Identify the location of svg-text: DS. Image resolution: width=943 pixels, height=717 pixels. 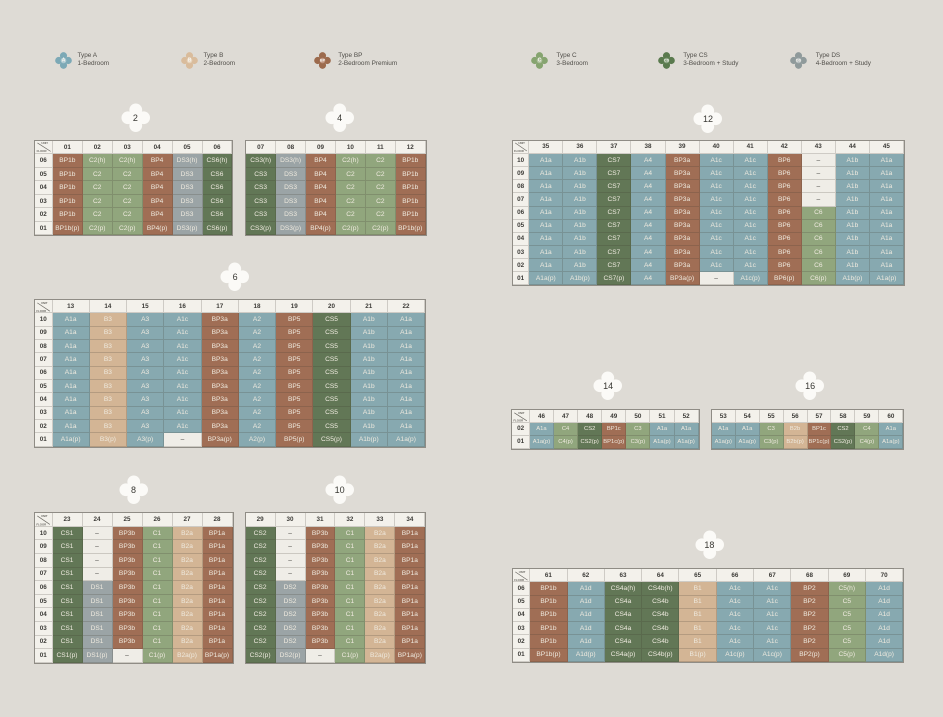
(799, 61).